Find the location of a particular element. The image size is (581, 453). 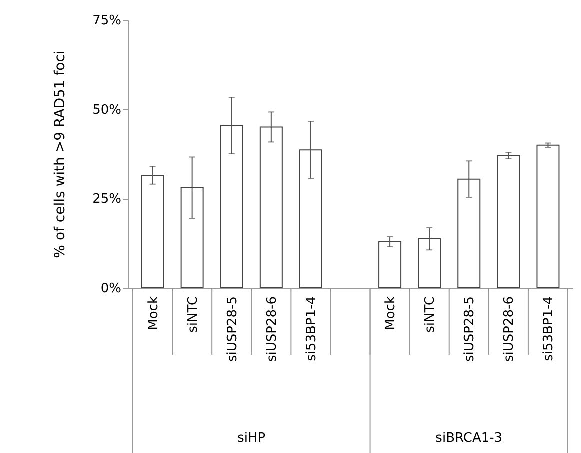

text: siBRCA1-3 is located at coordinates (469, 438).